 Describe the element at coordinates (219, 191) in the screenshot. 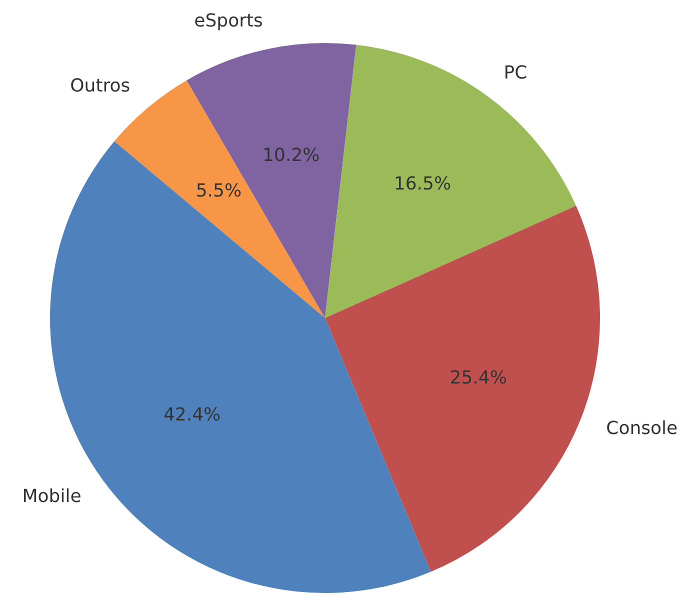

I see `data-label: 5.5%` at that location.